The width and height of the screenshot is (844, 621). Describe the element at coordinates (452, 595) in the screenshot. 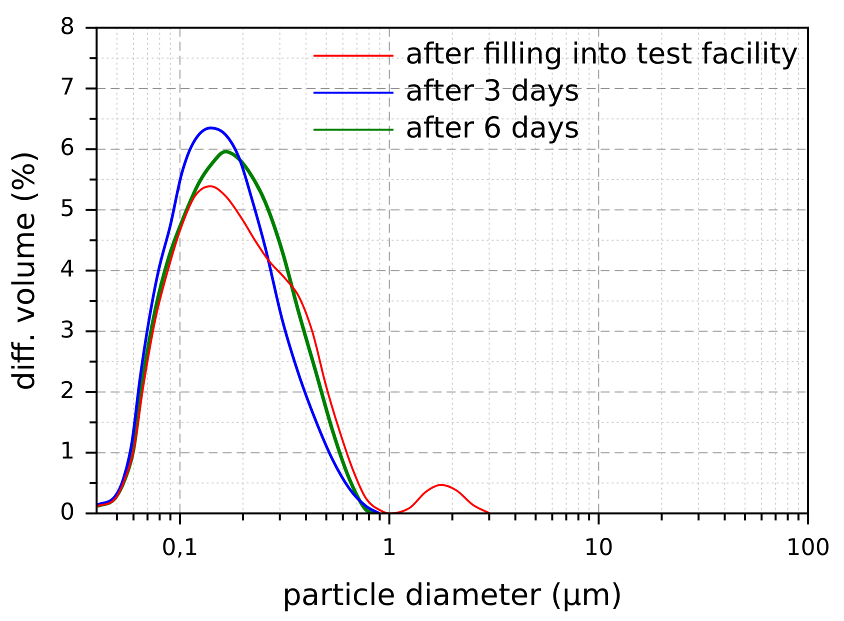

I see `x-axis-title: particle diameter (µm)` at that location.